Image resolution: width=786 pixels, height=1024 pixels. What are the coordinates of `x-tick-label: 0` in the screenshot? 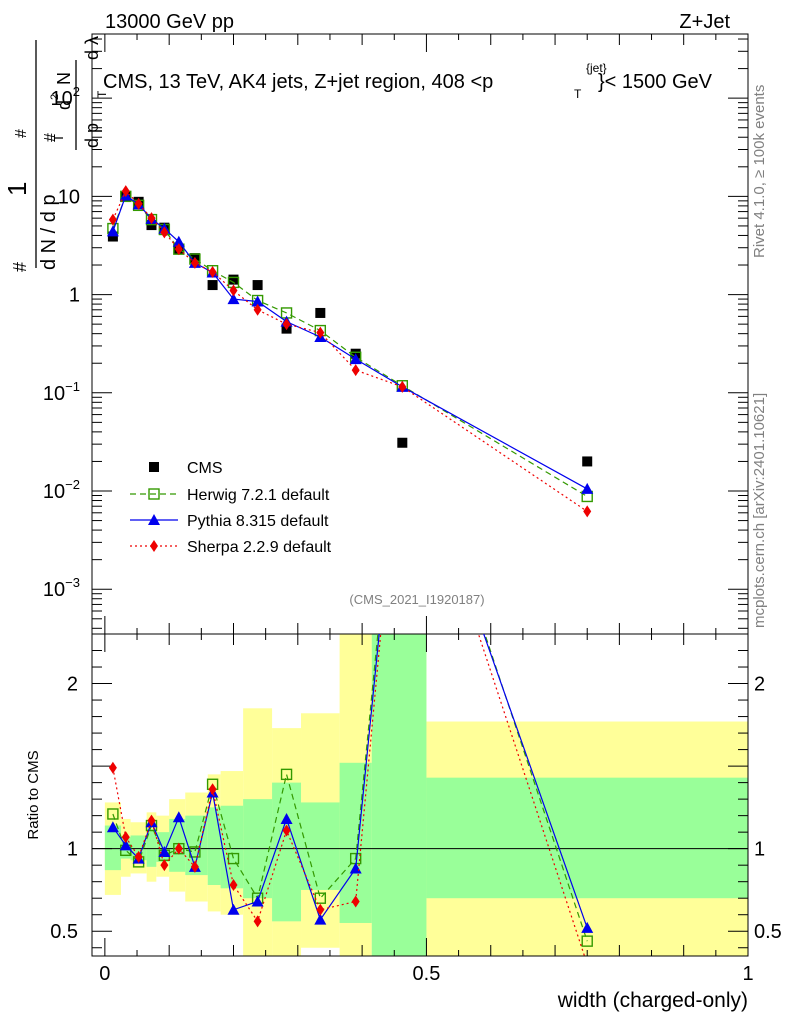 It's located at (104, 974).